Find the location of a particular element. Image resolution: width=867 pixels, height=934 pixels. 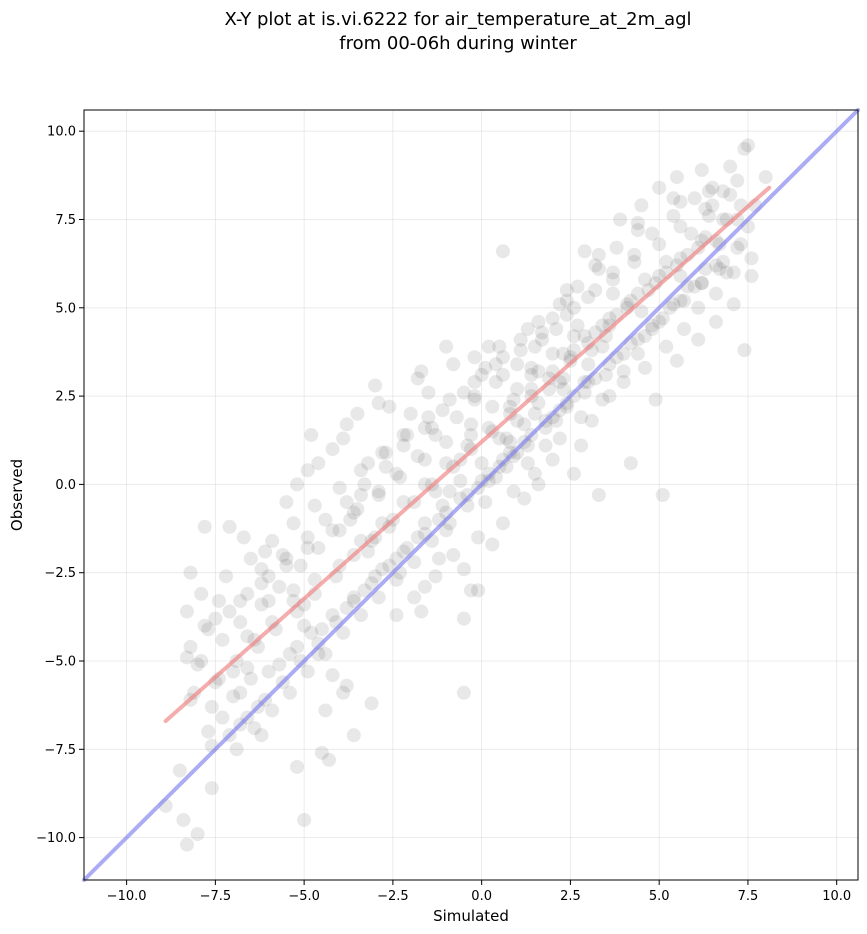

y-tick-label: 0.0 is located at coordinates (65, 485).